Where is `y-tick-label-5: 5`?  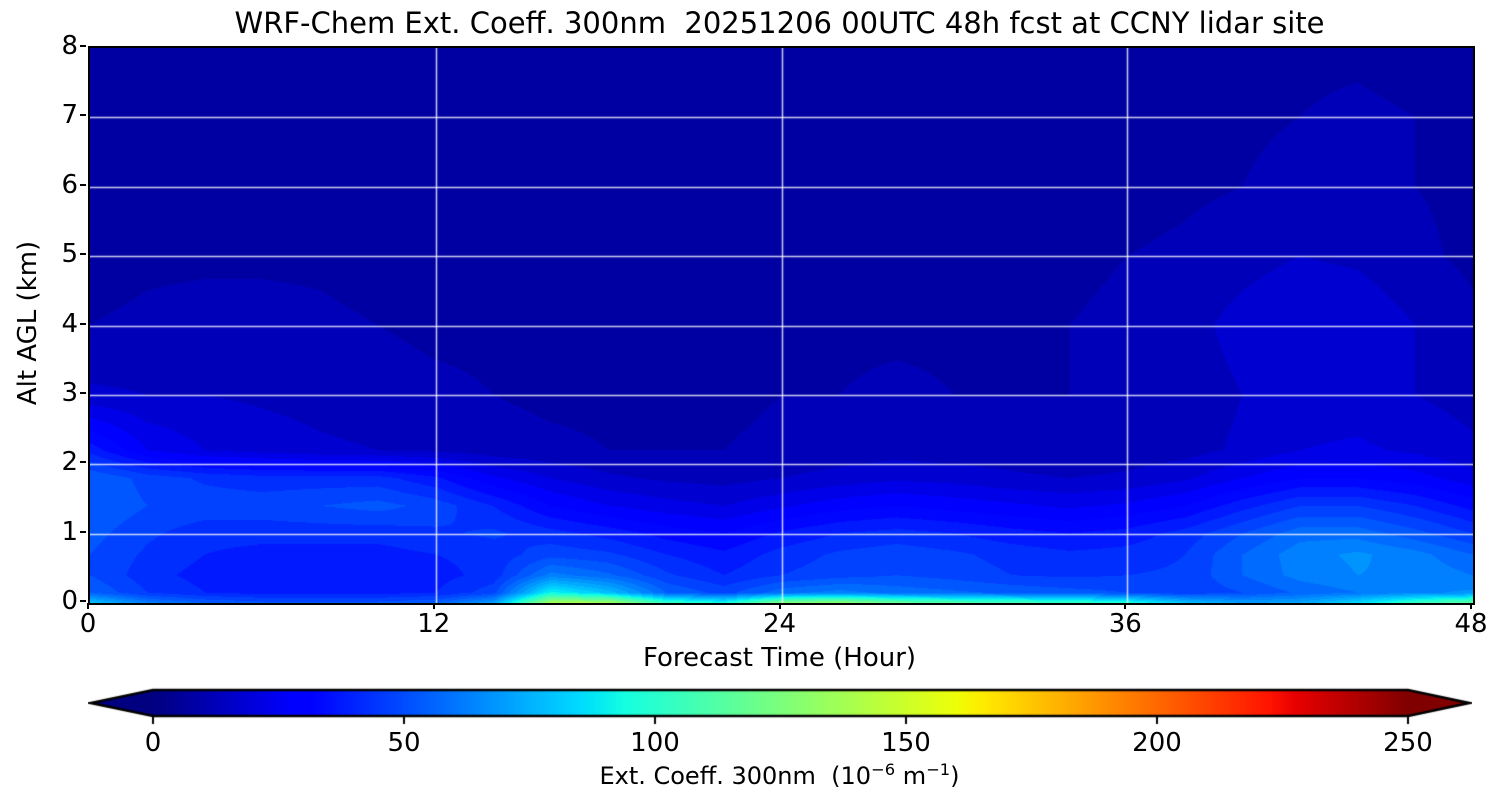
y-tick-label-5: 5 is located at coordinates (69, 254).